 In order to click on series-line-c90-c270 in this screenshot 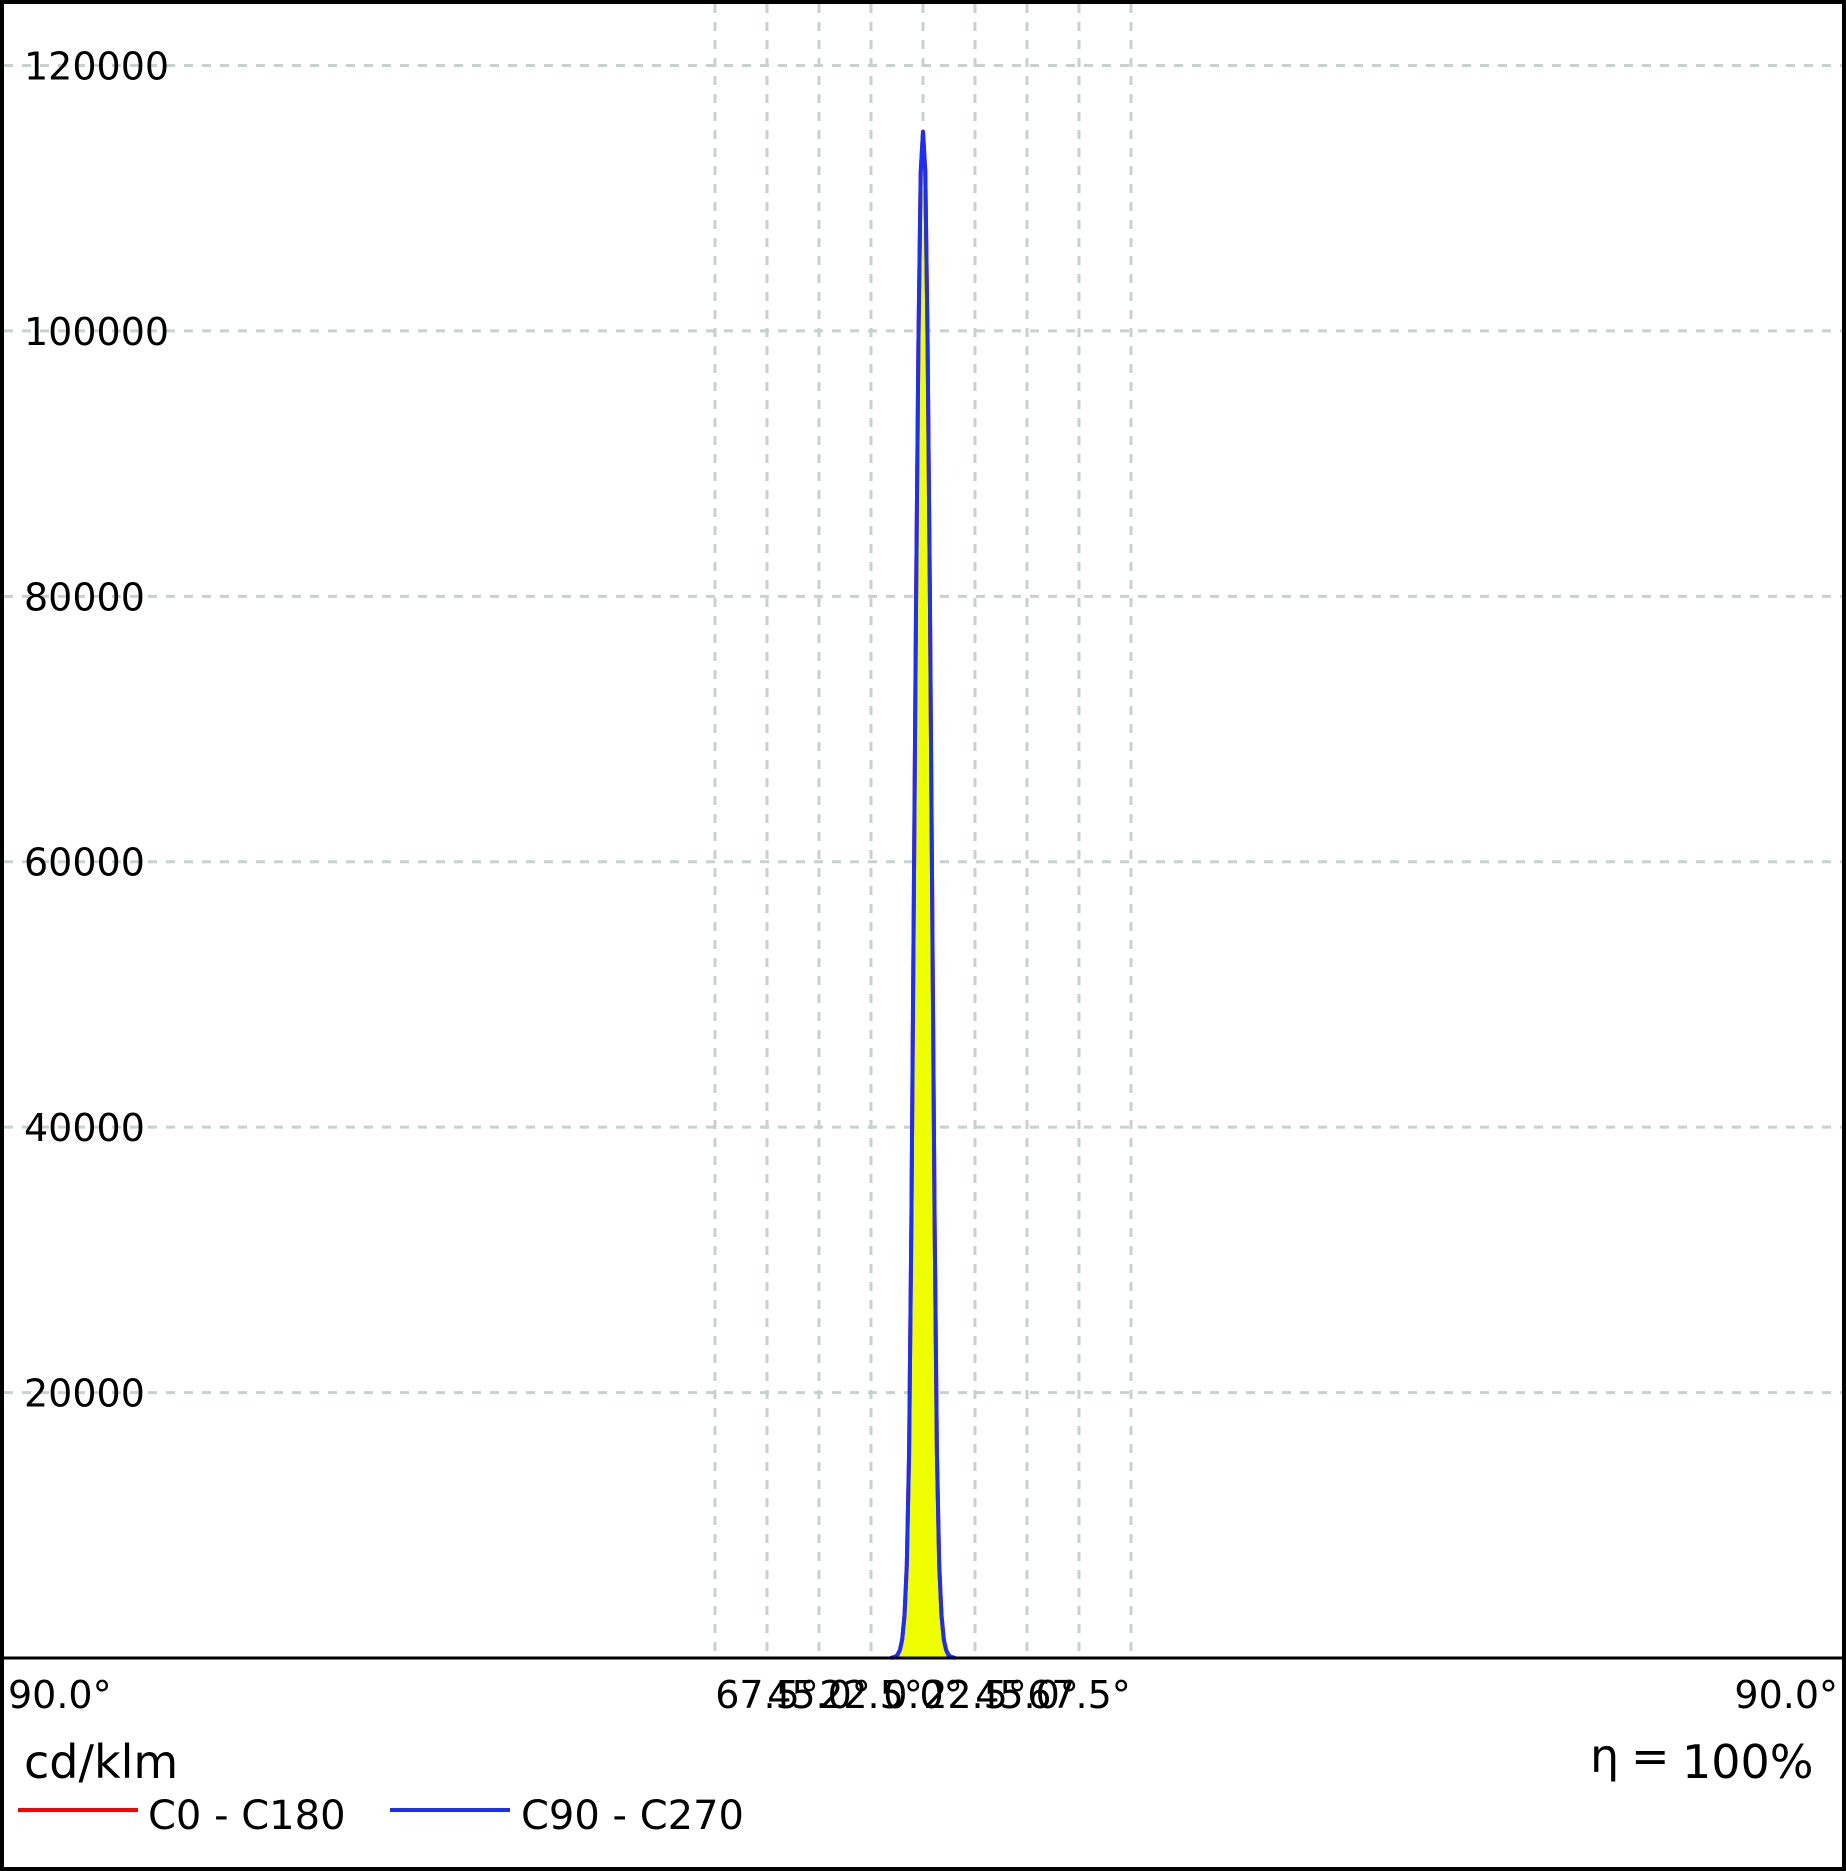, I will do `click(923, 894)`.